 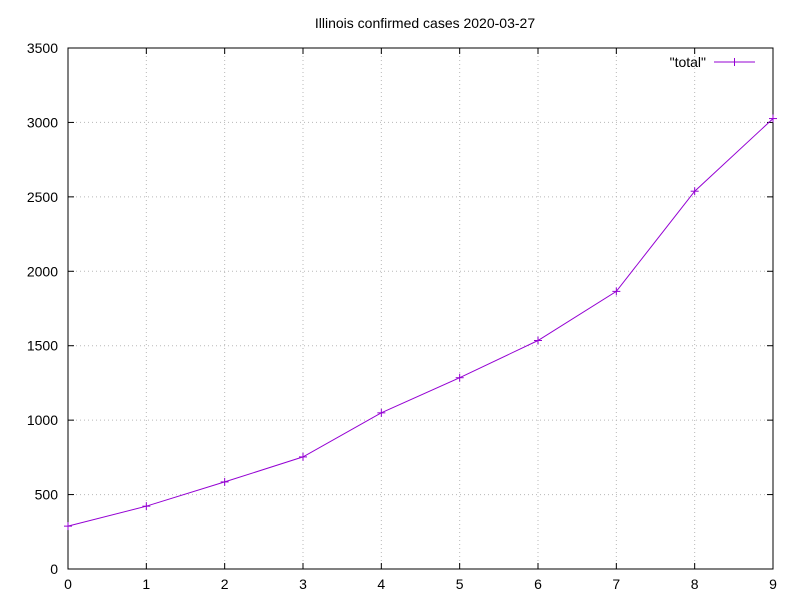 I want to click on y-tick-label: 1000, so click(x=42, y=420).